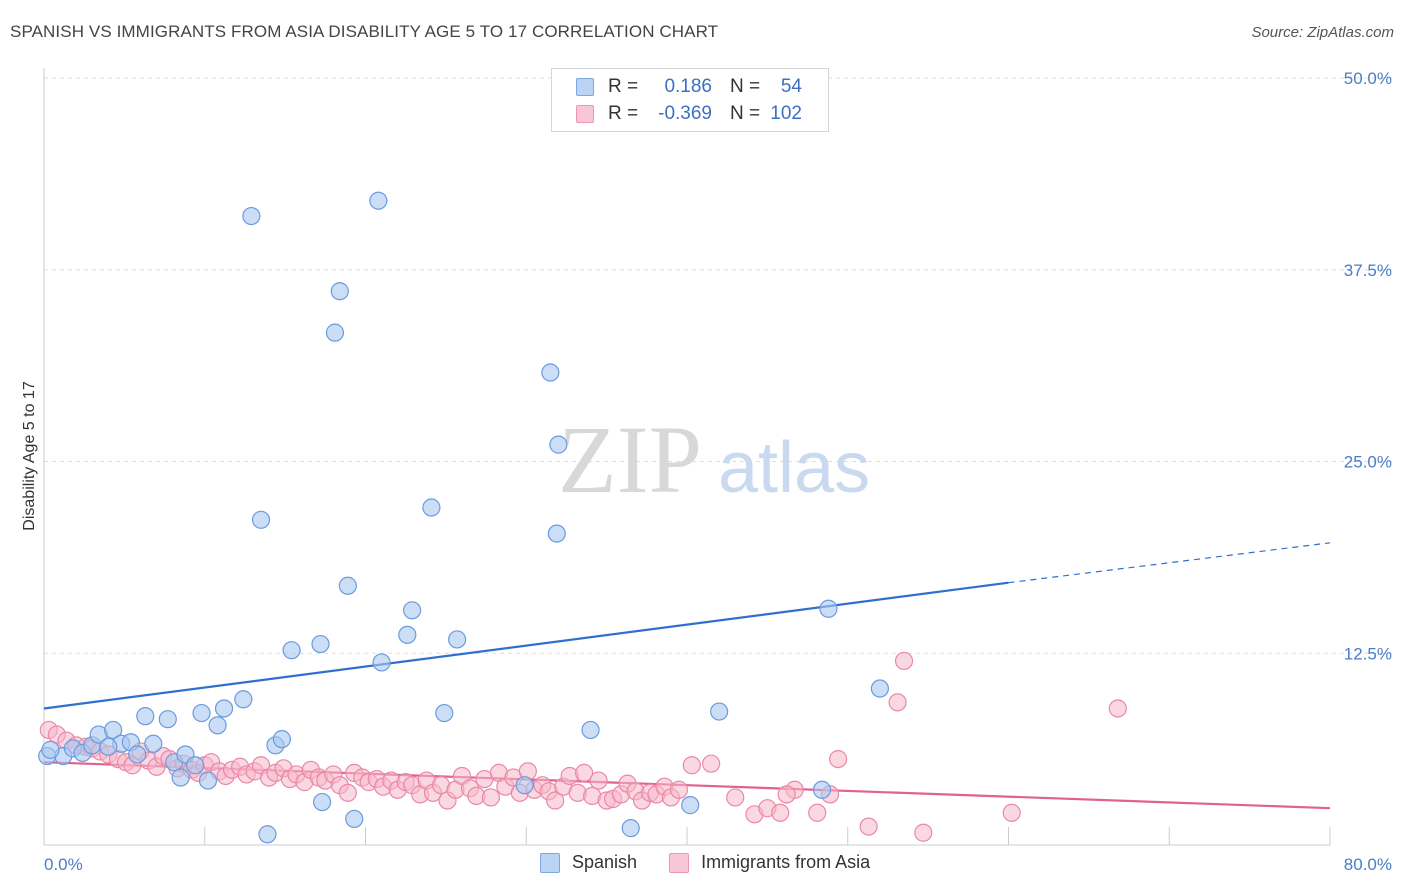 Image resolution: width=1406 pixels, height=892 pixels. What do you see at coordinates (1368, 653) in the screenshot?
I see `y-tick-label: 12.5%` at bounding box center [1368, 653].